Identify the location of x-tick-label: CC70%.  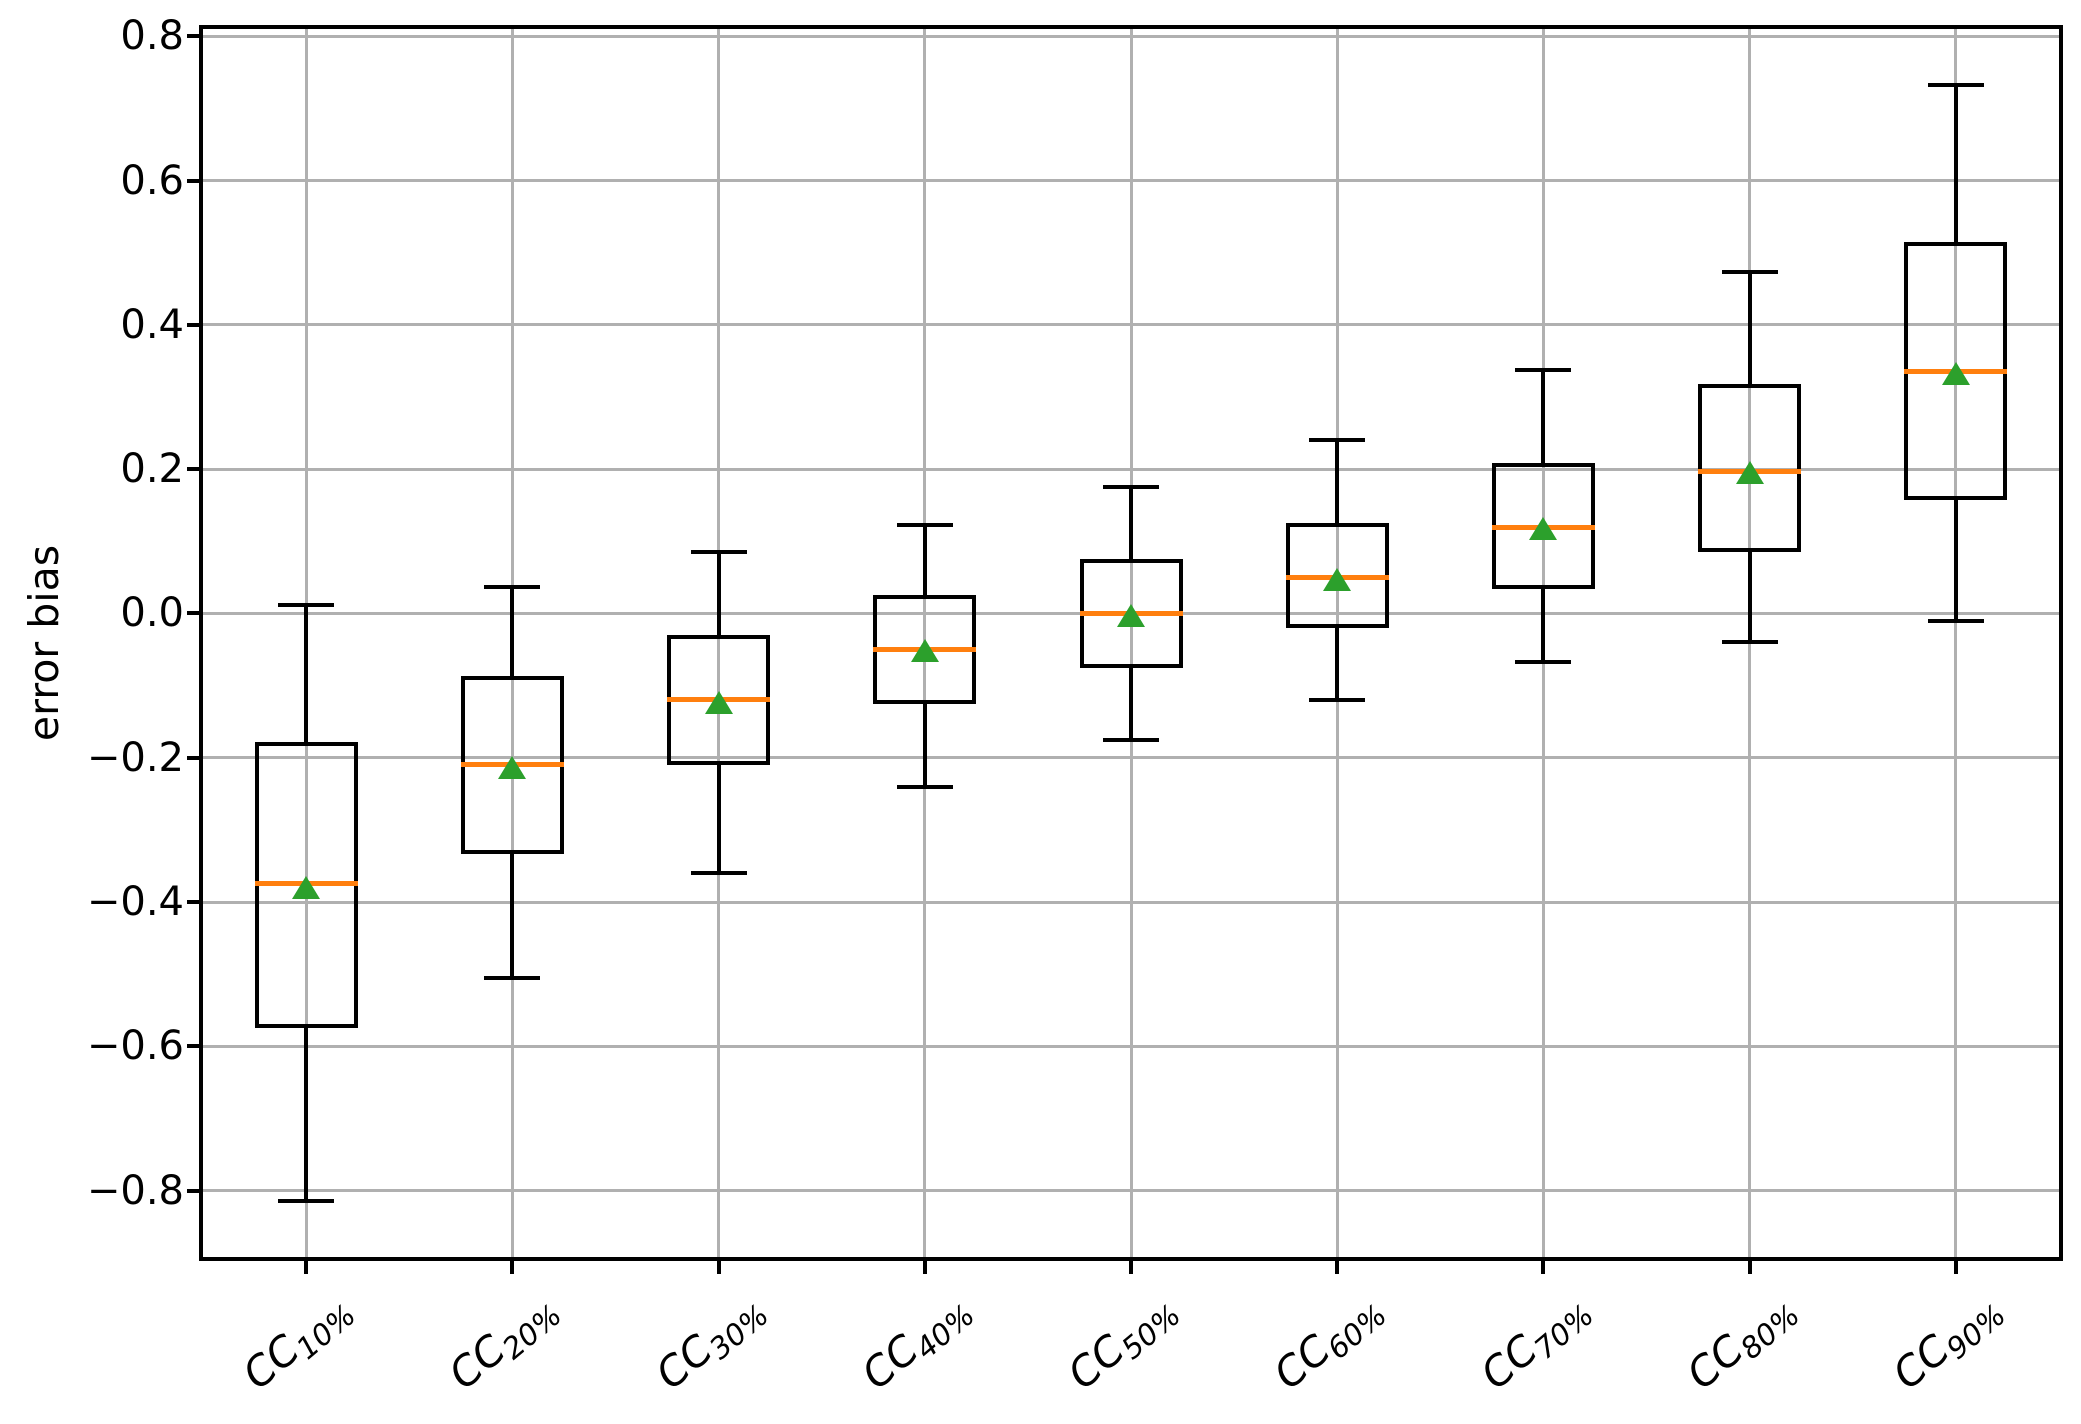
(1535, 1343).